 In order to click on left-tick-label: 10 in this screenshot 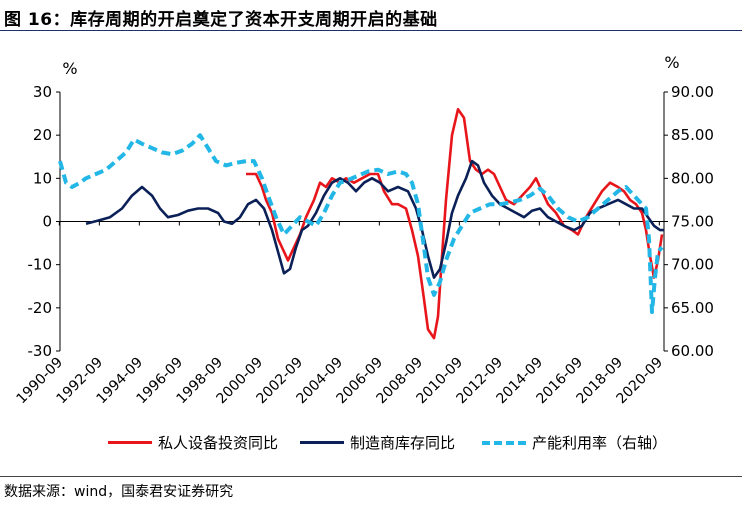, I will do `click(42, 178)`.